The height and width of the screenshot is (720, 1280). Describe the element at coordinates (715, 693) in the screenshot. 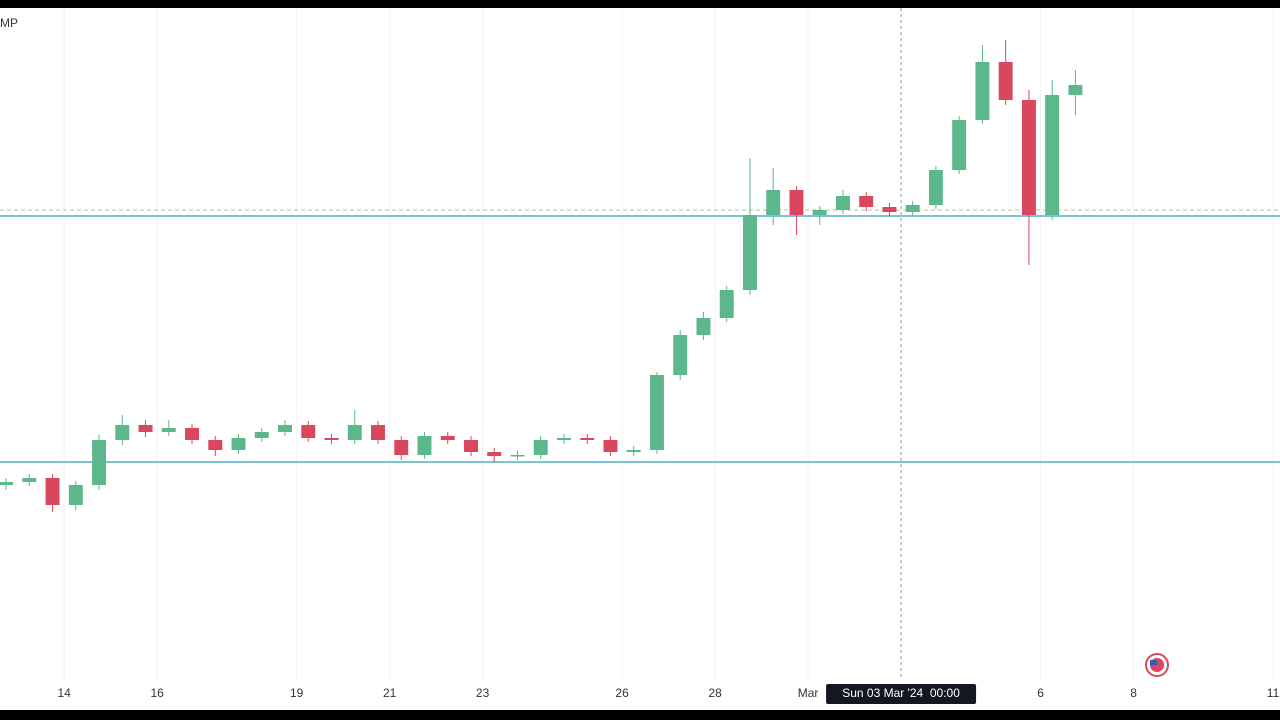

I see `x-tick-label: 28` at that location.